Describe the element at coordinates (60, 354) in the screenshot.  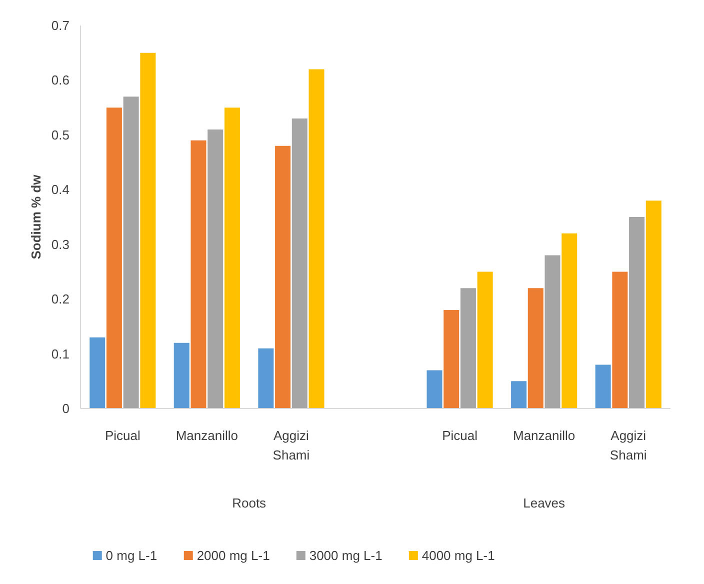
I see `y-tick-label: 0.1` at that location.